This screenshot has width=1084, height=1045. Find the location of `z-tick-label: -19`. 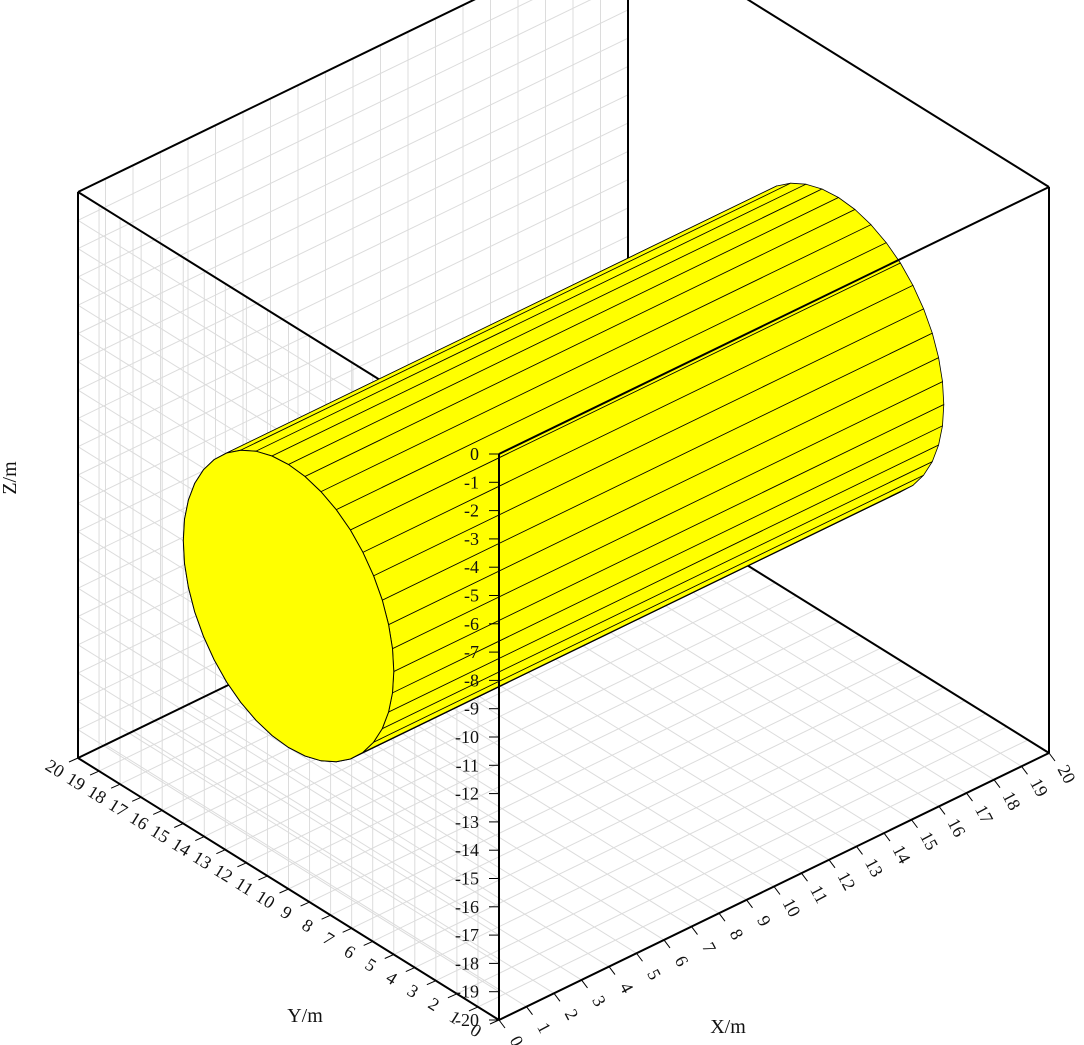

z-tick-label: -19 is located at coordinates (467, 992).